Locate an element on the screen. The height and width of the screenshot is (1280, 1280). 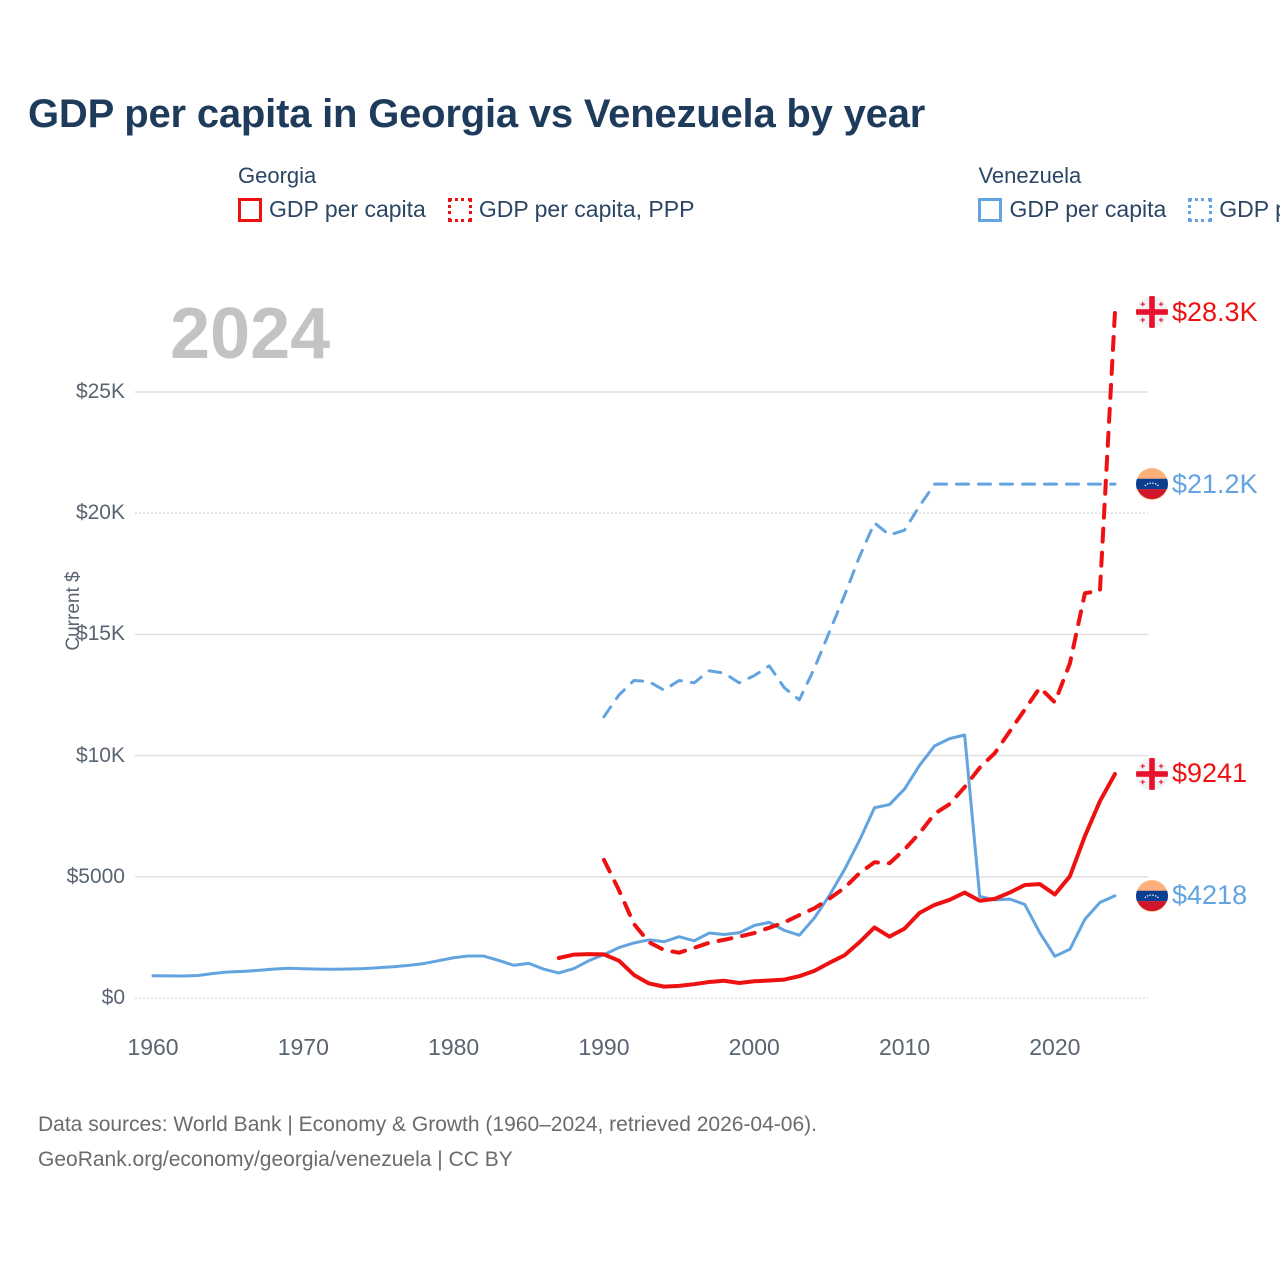
end-label-ge-nominal: $9241 is located at coordinates (1192, 773).